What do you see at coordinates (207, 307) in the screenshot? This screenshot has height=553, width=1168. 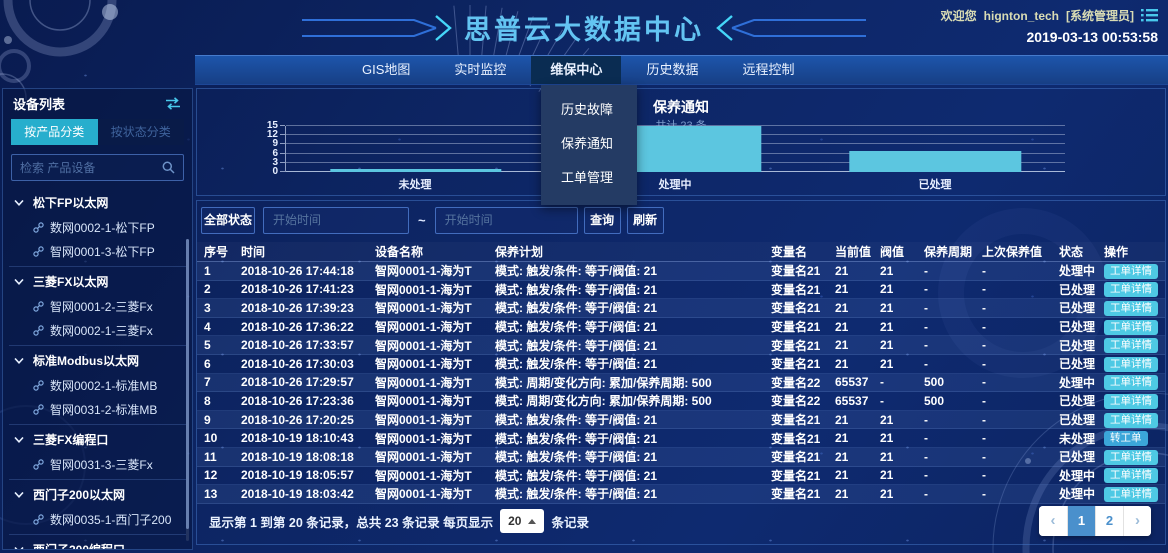 I see `cell-no: 3` at bounding box center [207, 307].